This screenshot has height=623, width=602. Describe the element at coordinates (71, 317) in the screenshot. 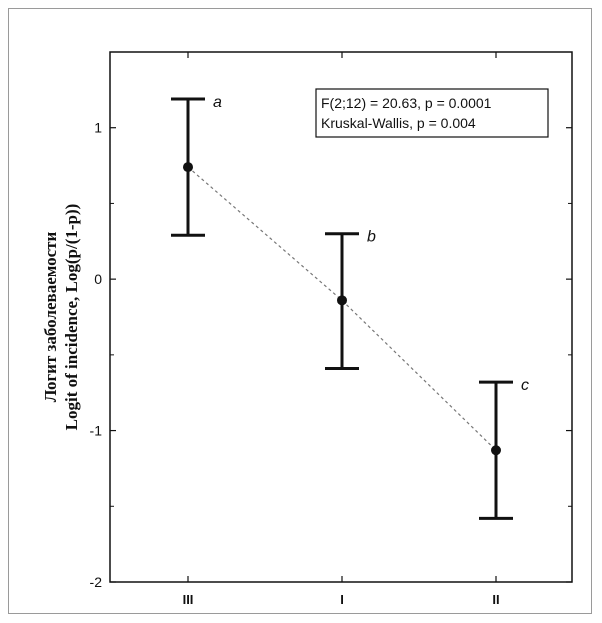

I see `y-axis-label-en: Logit of incidence, Log(p/(1-p))` at that location.